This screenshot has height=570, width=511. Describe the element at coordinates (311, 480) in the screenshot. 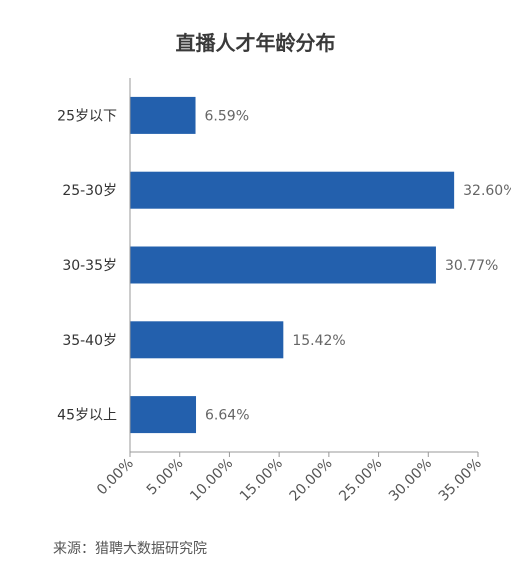

I see `x-tick-label: 20.00%` at that location.